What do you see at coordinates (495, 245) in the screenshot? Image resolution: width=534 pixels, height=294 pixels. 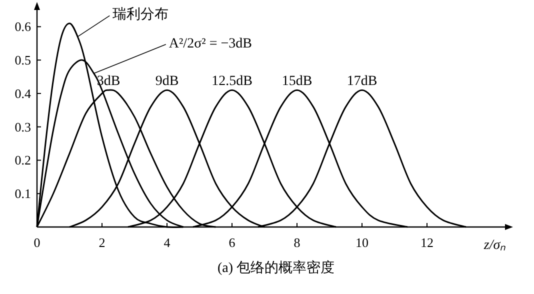 I see `xlabel: z/σₙ` at bounding box center [495, 245].